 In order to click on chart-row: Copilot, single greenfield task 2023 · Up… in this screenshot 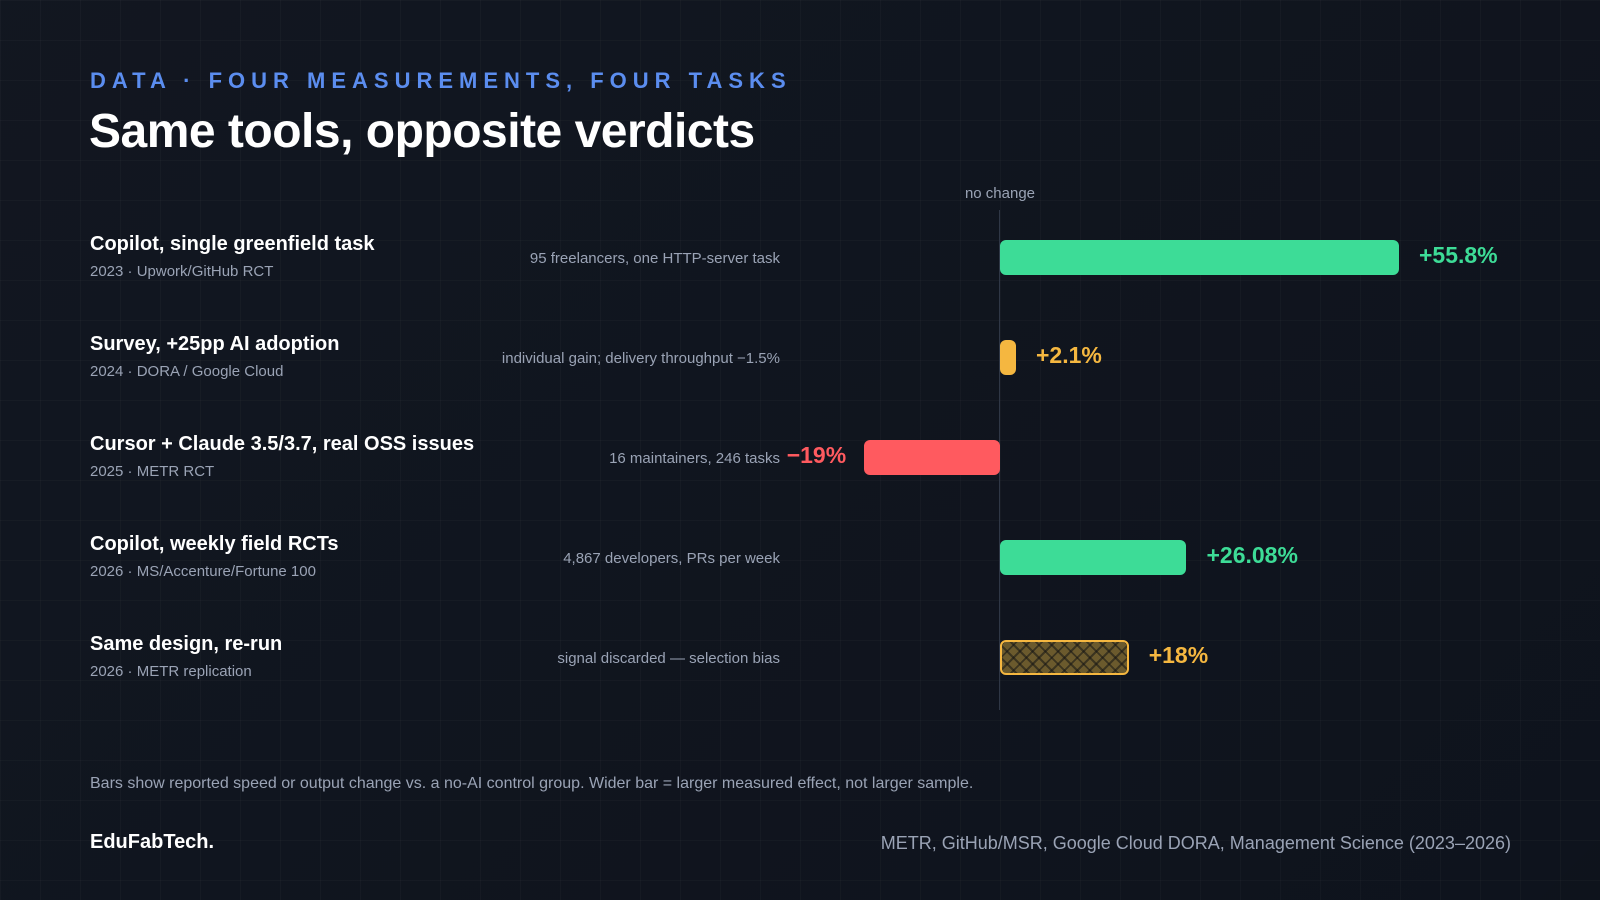, I will do `click(800, 268)`.